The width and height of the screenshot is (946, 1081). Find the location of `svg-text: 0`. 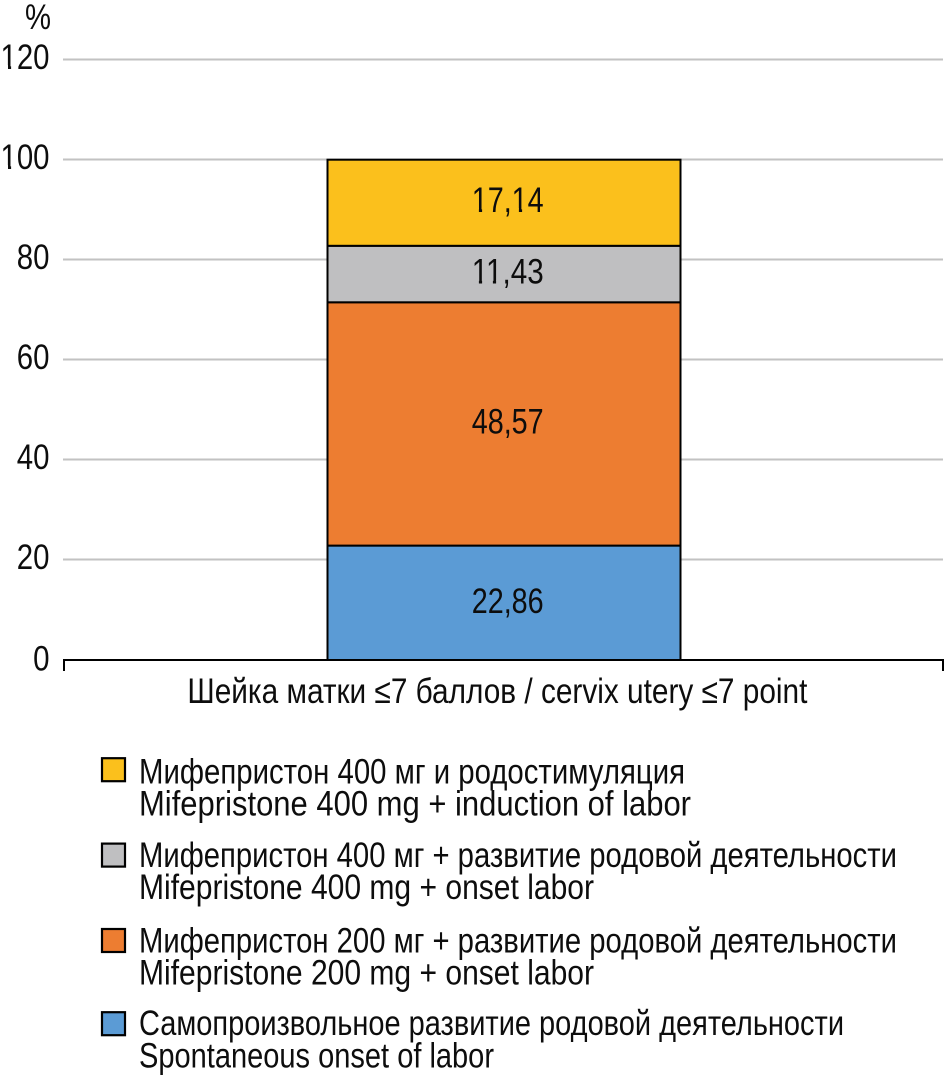

svg-text: 0 is located at coordinates (41, 658).